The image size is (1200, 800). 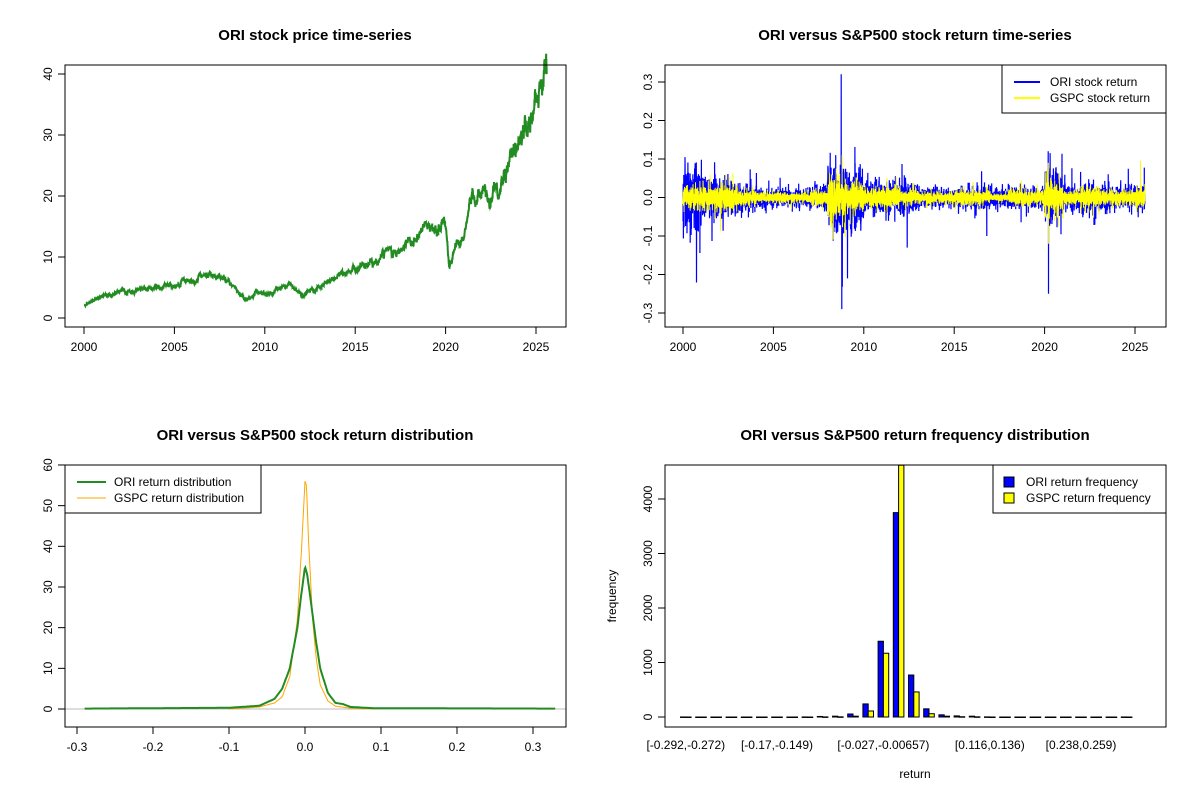 What do you see at coordinates (648, 81) in the screenshot?
I see `panel2-ytick-label: 0.3` at bounding box center [648, 81].